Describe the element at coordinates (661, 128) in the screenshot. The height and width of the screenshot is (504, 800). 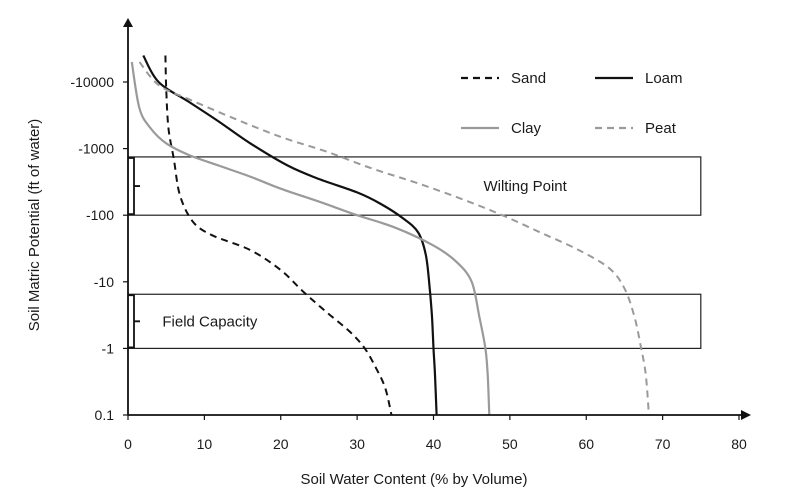
I see `legend-label-peat: Peat` at that location.